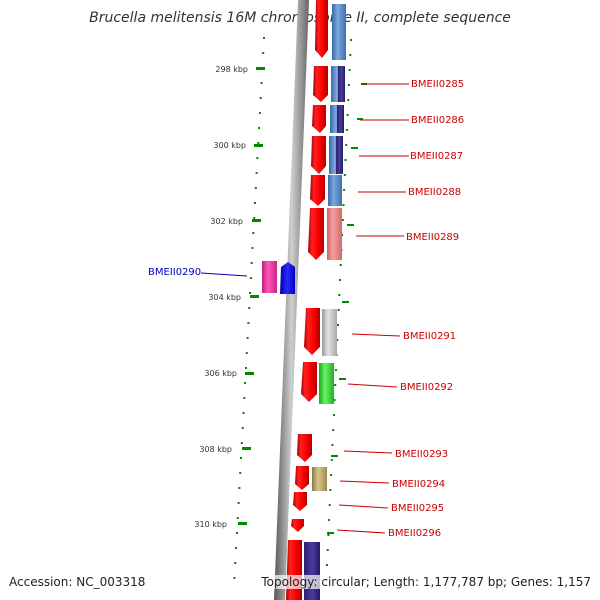 The image size is (600, 600). Describe the element at coordinates (278, 277) in the screenshot. I see `reverse-strand-track` at that location.